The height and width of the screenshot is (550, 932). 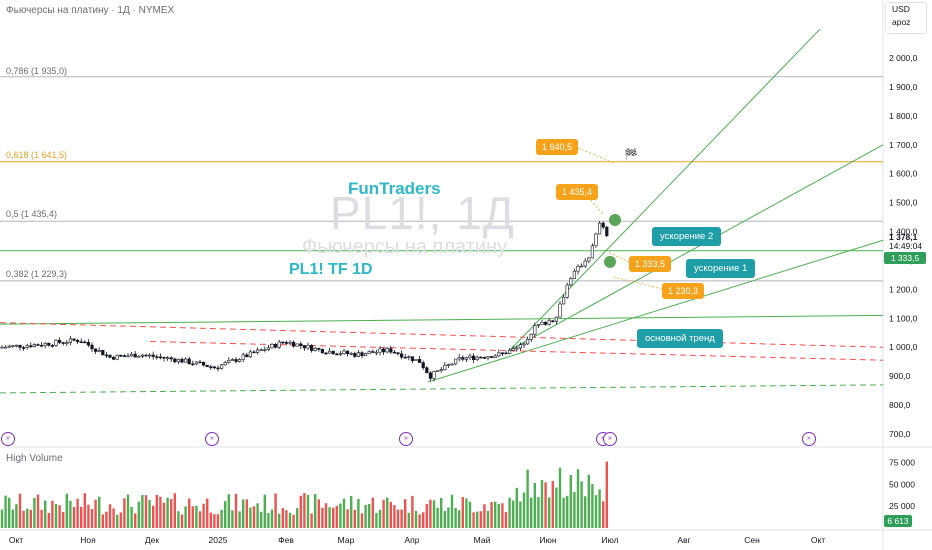 I want to click on callout-acceleration-1: ускорение 1, so click(x=721, y=268).